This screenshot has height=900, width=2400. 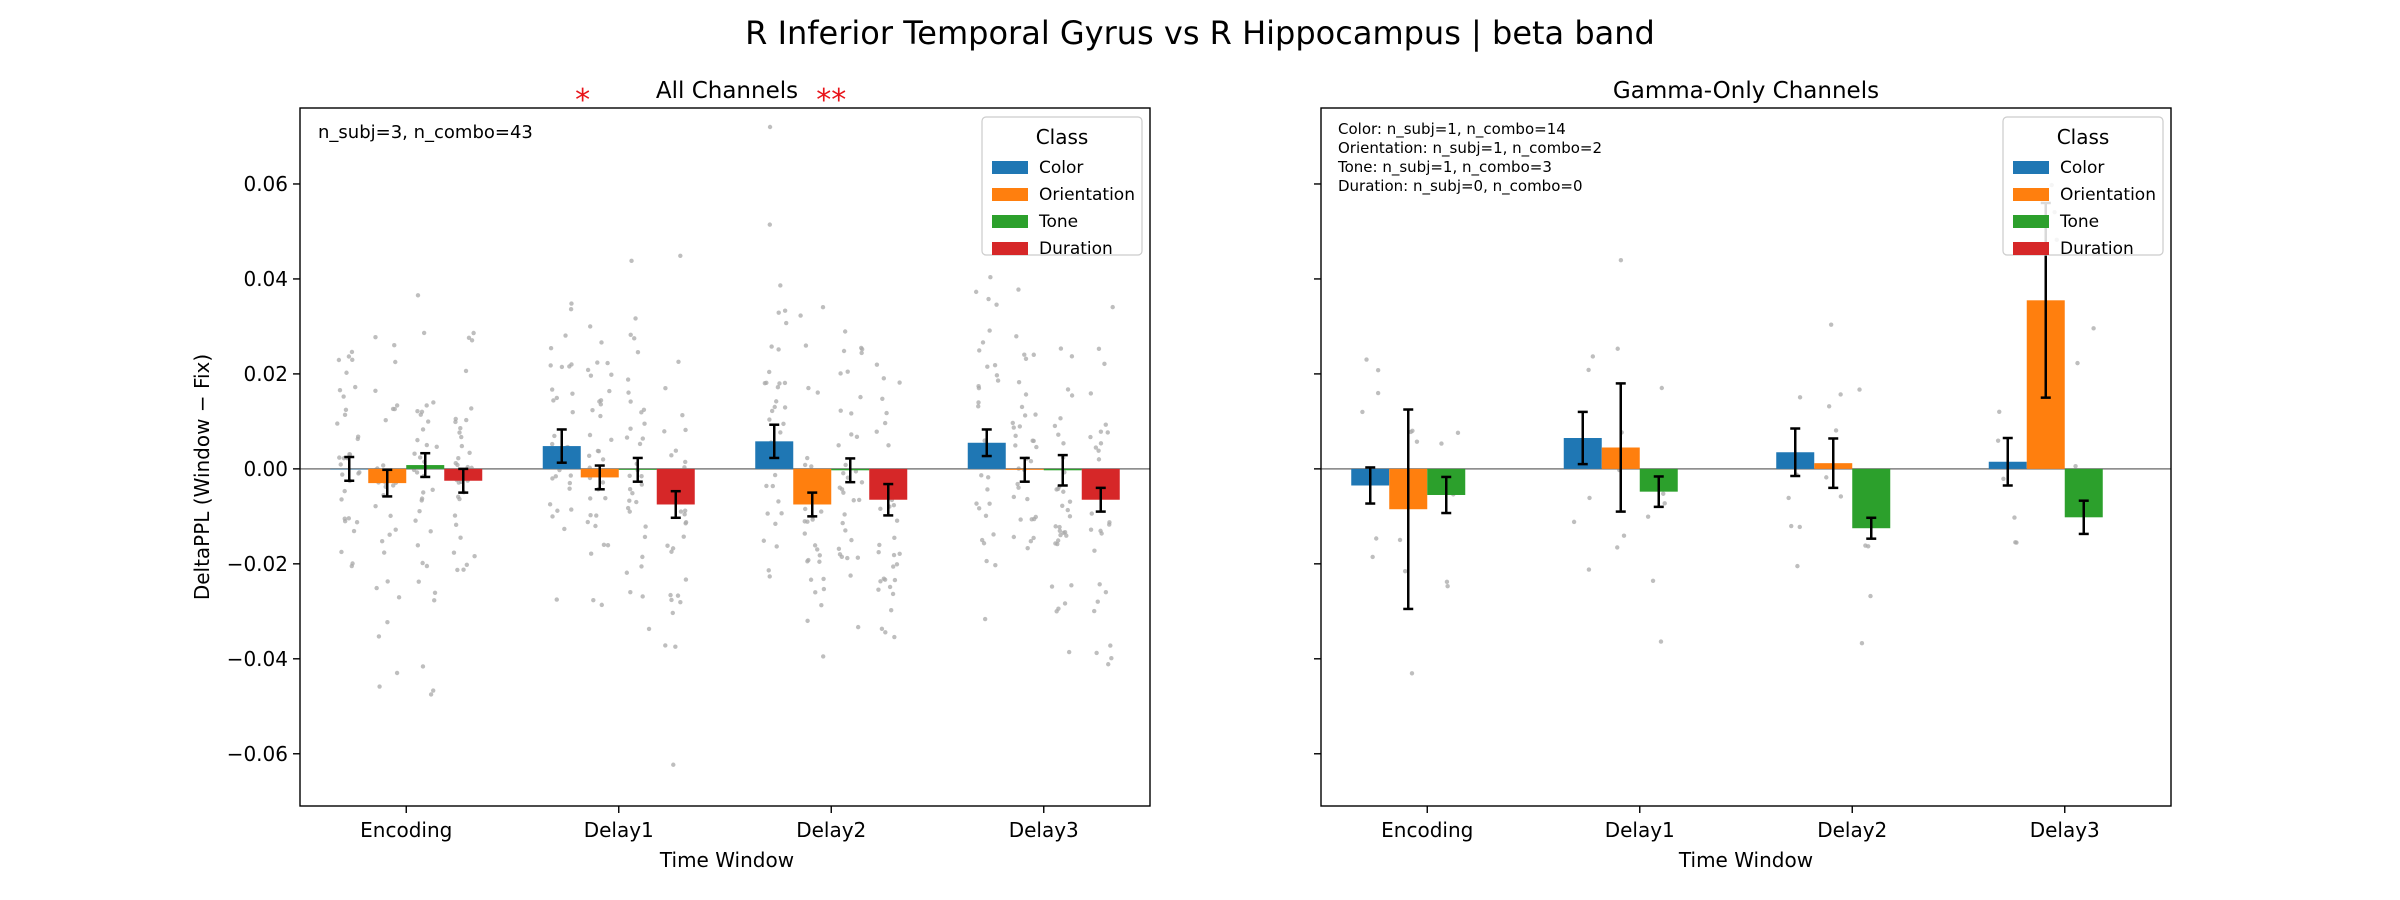 I want to click on legend-swatch-tone, so click(x=2031, y=221).